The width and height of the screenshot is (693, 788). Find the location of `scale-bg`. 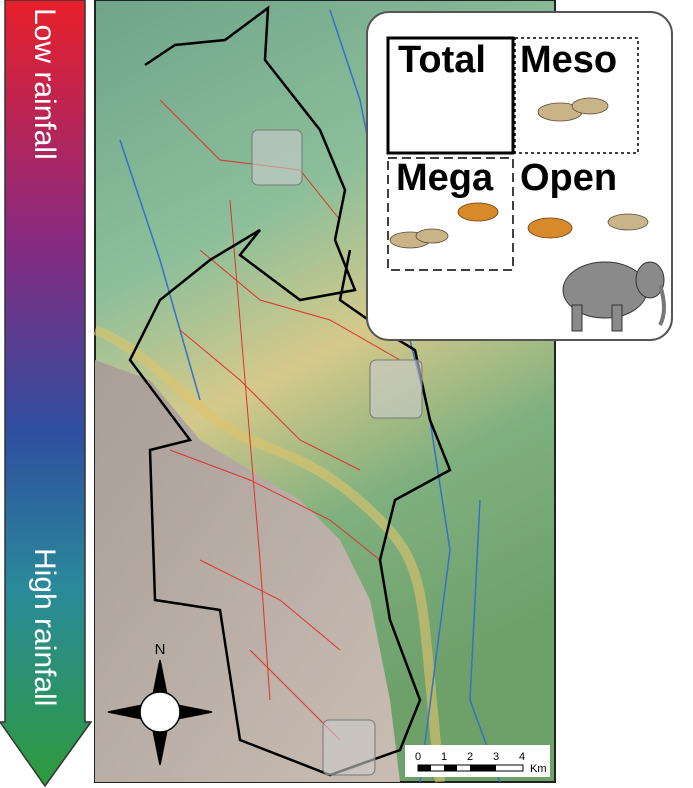

scale-bg is located at coordinates (477, 761).